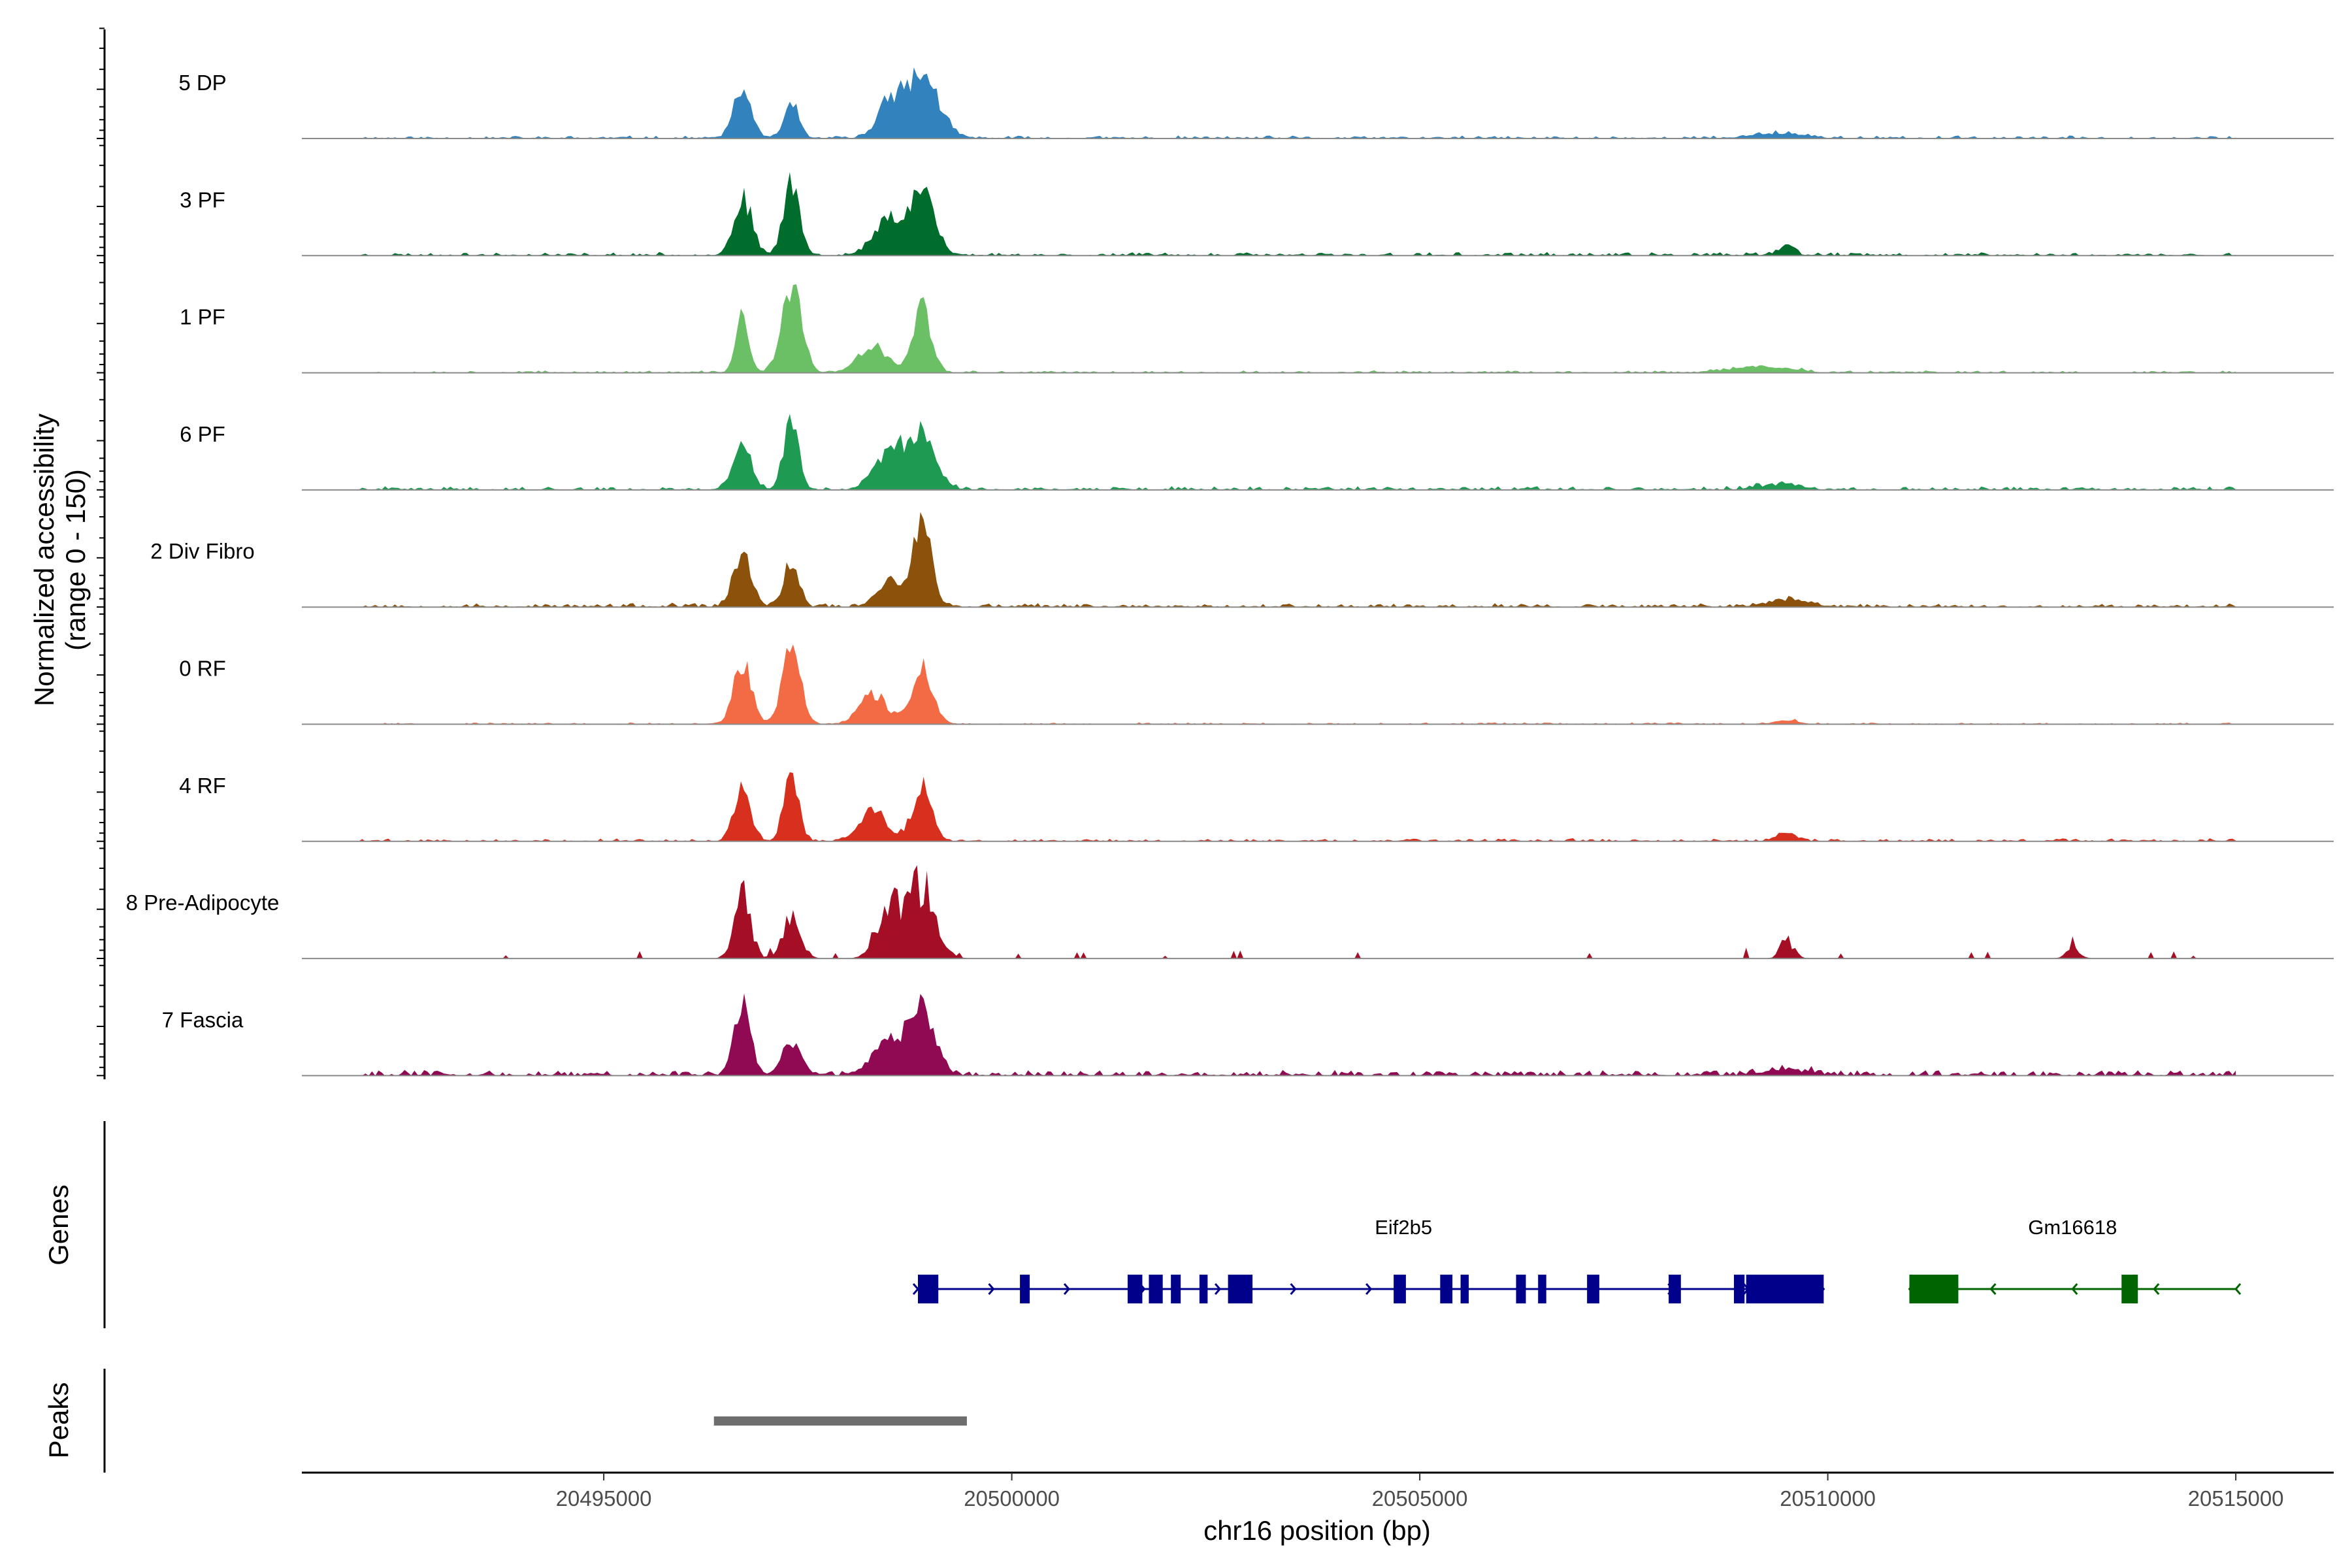 The image size is (2352, 1568). What do you see at coordinates (1368, 1259) in the screenshot?
I see `gene-eif2b5: Eif2b5` at bounding box center [1368, 1259].